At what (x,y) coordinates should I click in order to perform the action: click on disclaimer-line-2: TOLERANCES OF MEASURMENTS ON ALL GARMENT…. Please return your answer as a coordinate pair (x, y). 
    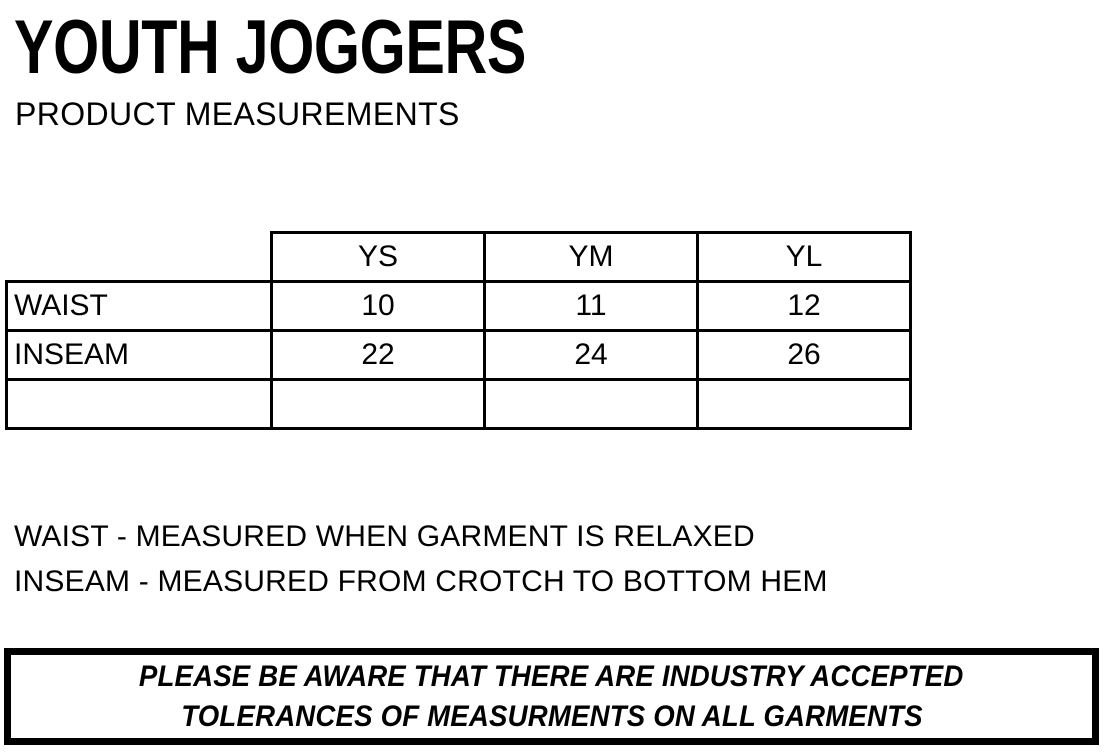
    Looking at the image, I should click on (551, 716).